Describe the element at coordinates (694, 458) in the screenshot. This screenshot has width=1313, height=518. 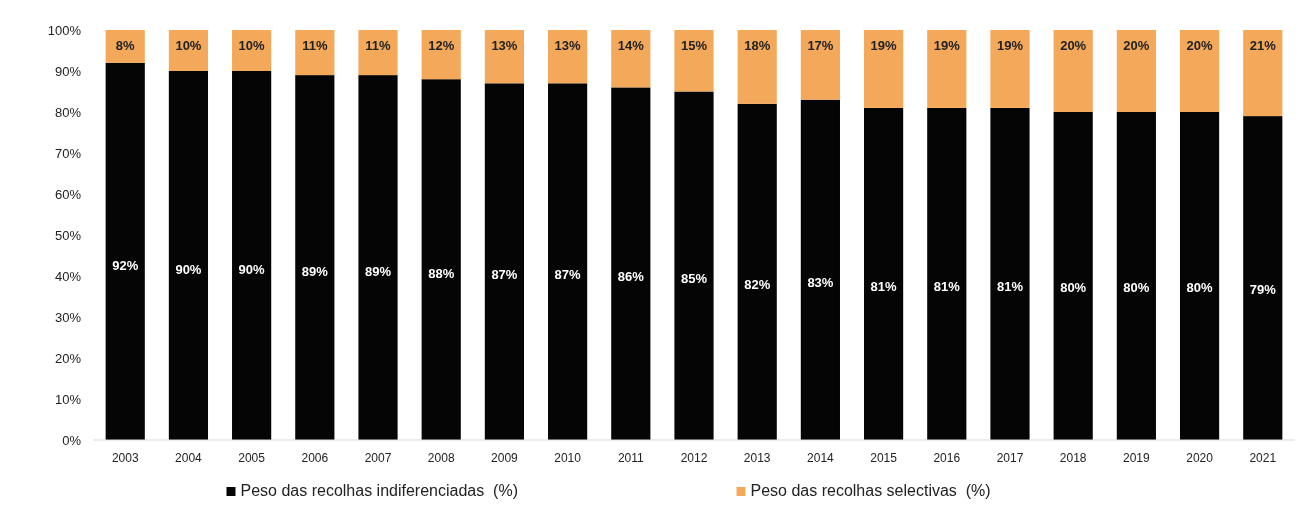
I see `x-tick-label: 2012` at that location.